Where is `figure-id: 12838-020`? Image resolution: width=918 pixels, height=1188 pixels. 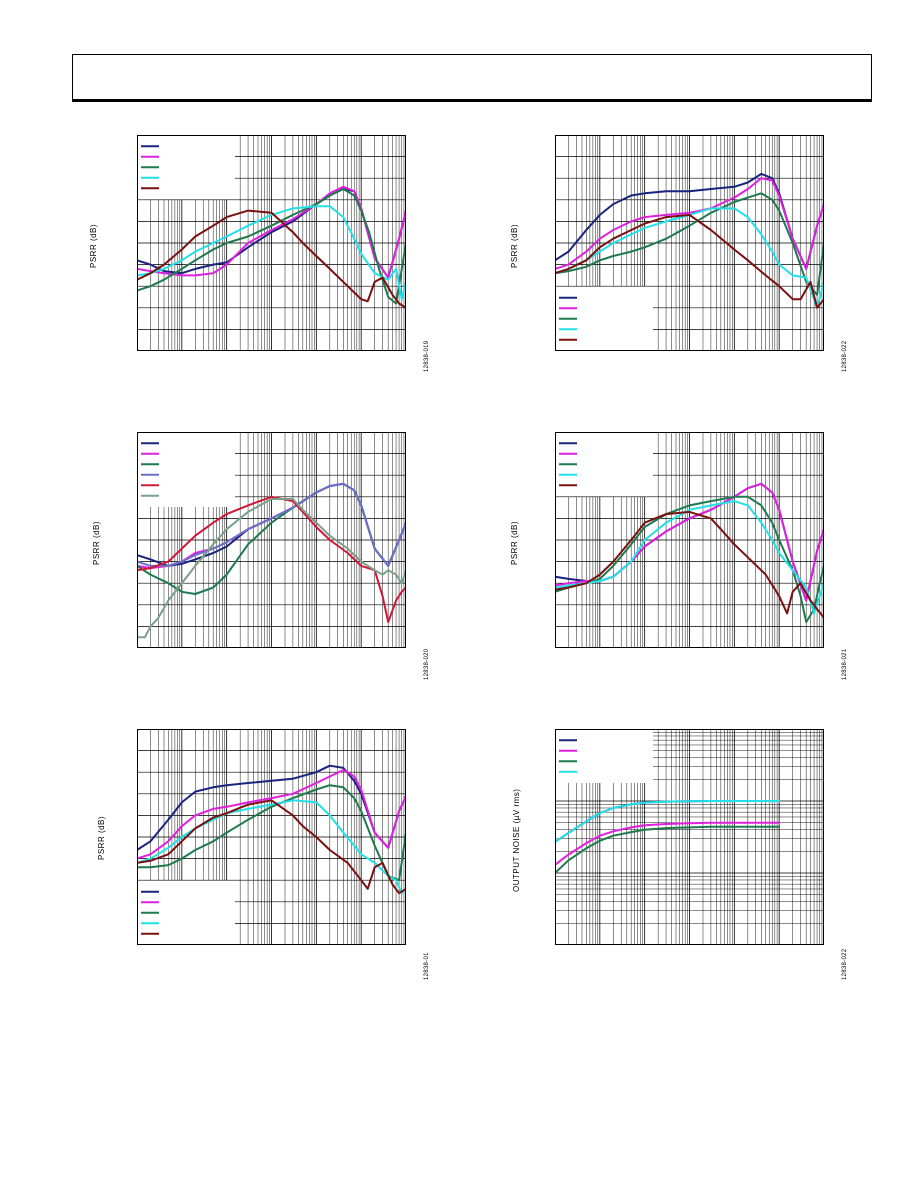 figure-id: 12838-020 is located at coordinates (427, 664).